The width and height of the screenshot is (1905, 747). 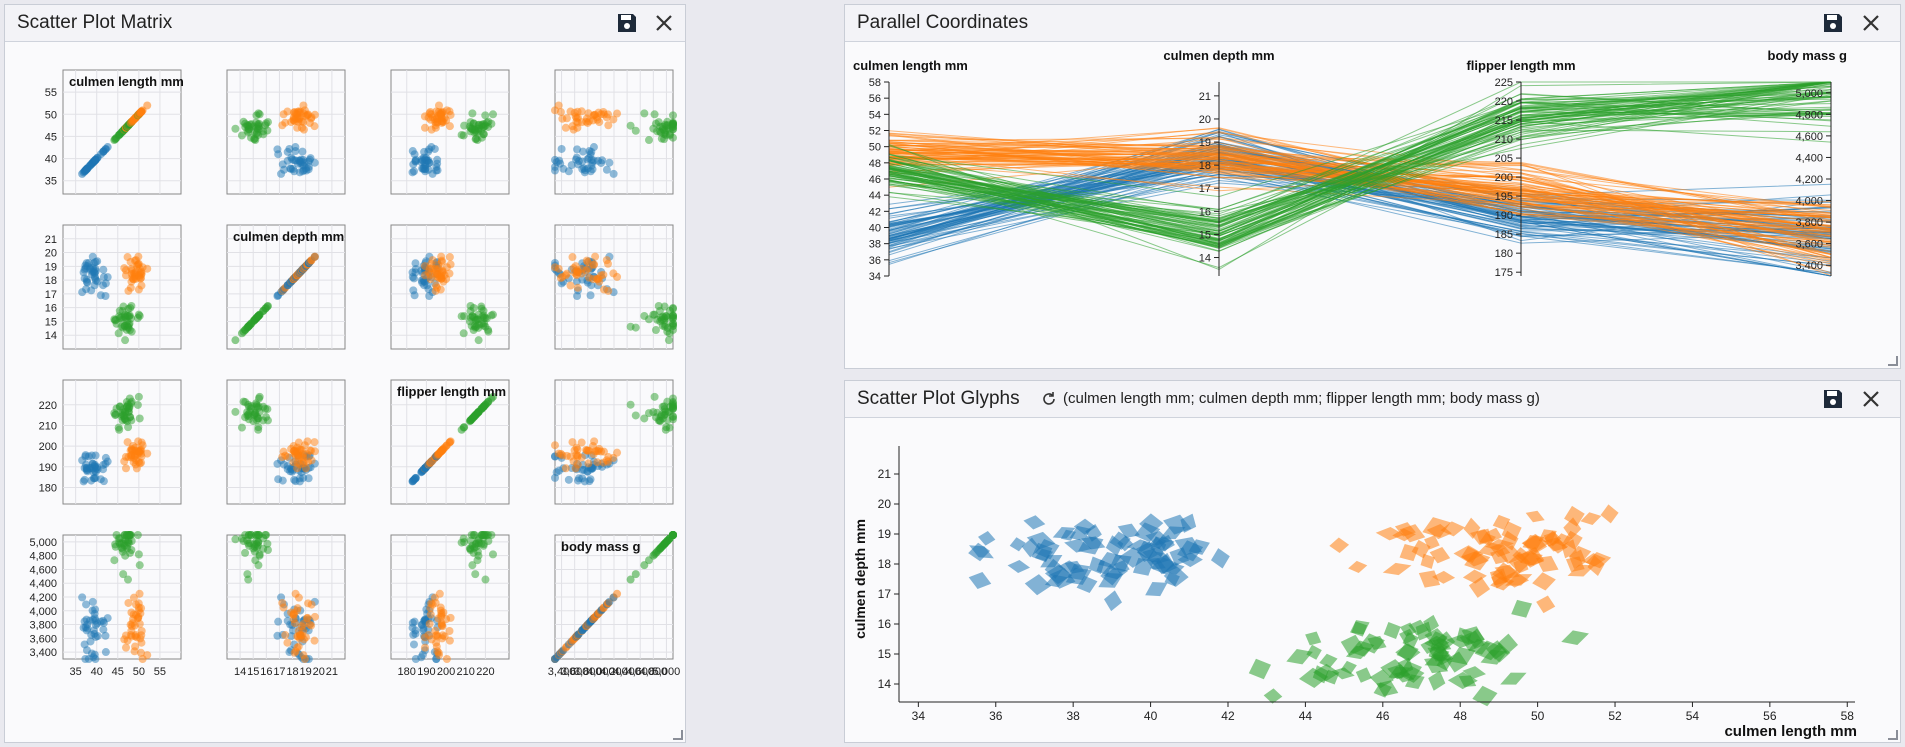 I want to click on y-tick-label: 18, so click(x=885, y=564).